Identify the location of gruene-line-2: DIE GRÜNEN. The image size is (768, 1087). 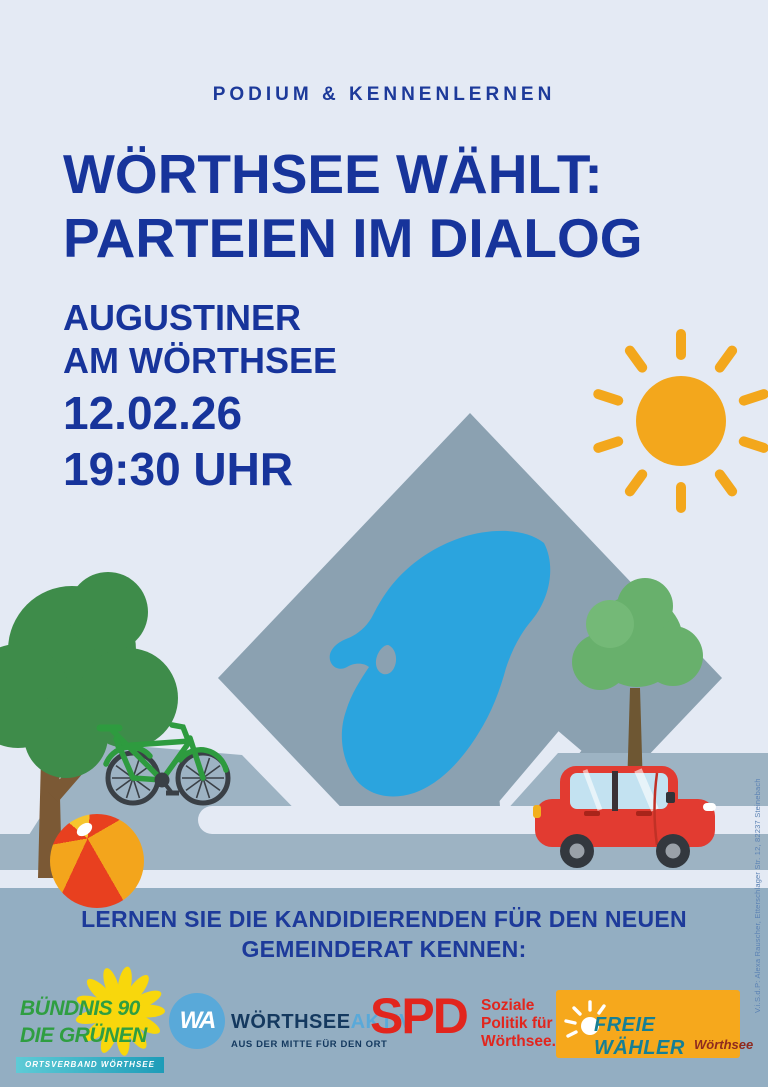
(83, 1035).